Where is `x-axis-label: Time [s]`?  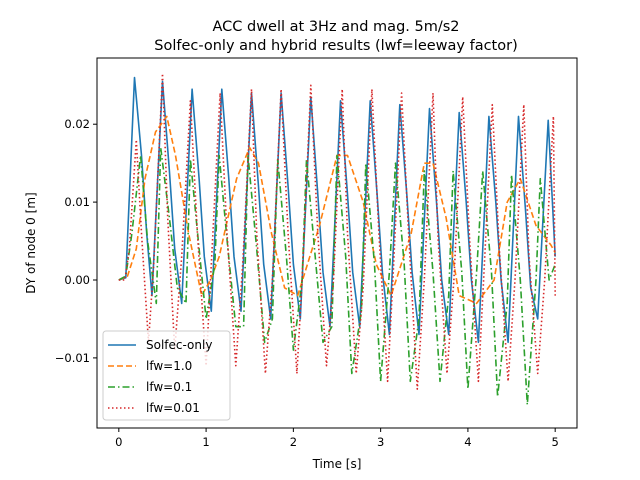 x-axis-label: Time [s] is located at coordinates (337, 464).